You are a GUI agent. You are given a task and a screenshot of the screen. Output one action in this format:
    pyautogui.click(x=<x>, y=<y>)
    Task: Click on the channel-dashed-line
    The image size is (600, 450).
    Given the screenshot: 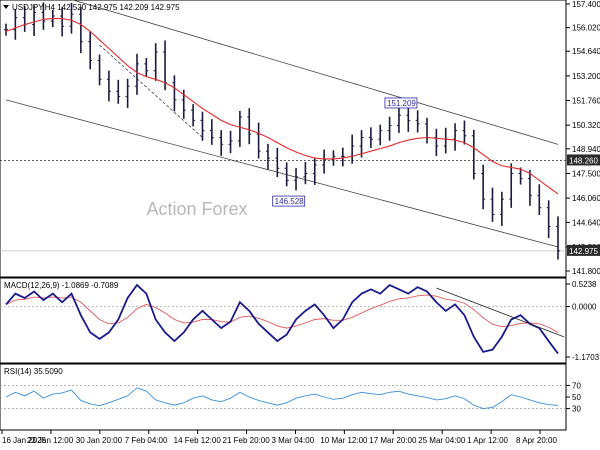 What is the action you would take?
    pyautogui.click(x=151, y=91)
    